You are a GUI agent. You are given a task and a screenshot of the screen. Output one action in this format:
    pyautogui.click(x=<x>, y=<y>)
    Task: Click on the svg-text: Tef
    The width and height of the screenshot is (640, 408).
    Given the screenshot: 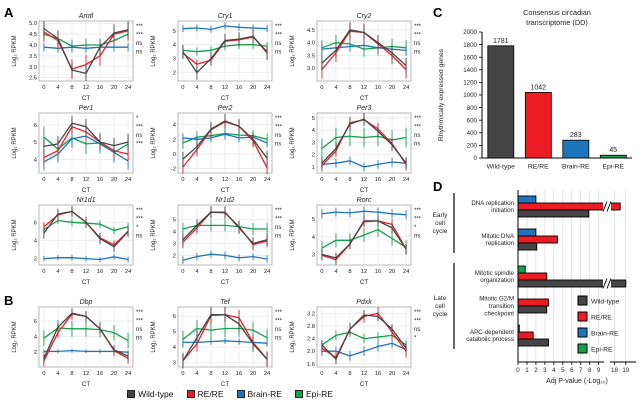 What is the action you would take?
    pyautogui.click(x=225, y=302)
    